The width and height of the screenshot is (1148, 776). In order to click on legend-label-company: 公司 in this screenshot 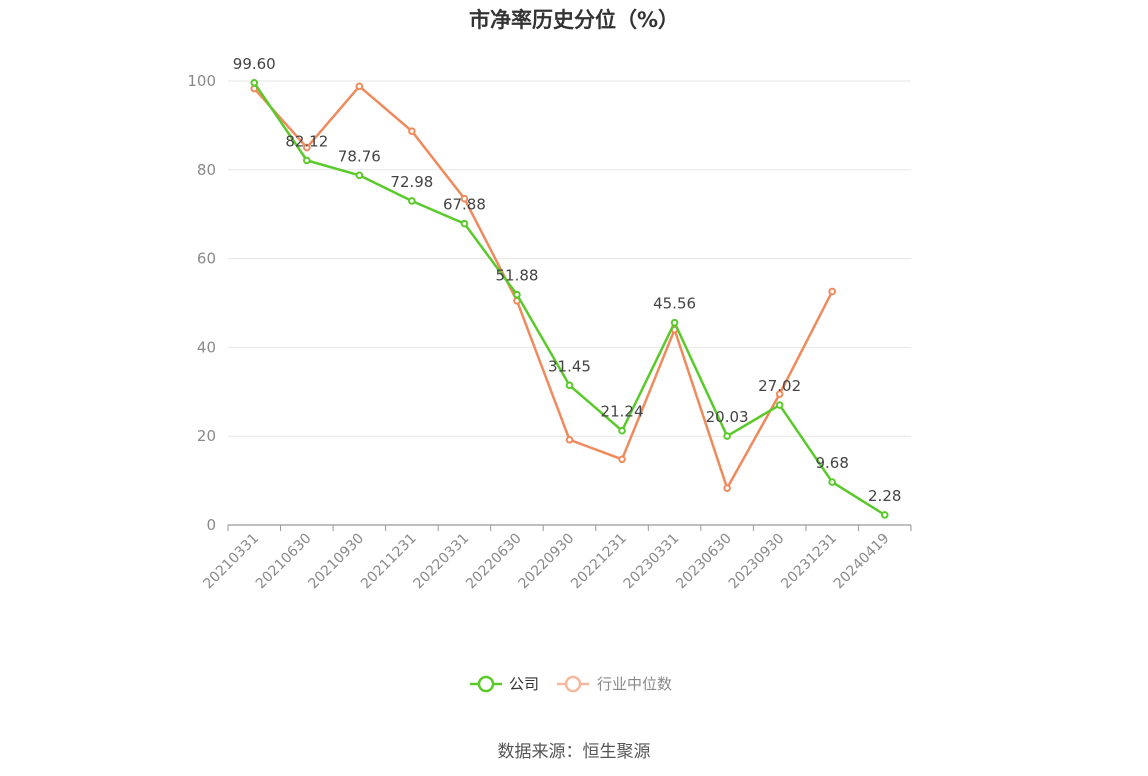, I will do `click(524, 684)`.